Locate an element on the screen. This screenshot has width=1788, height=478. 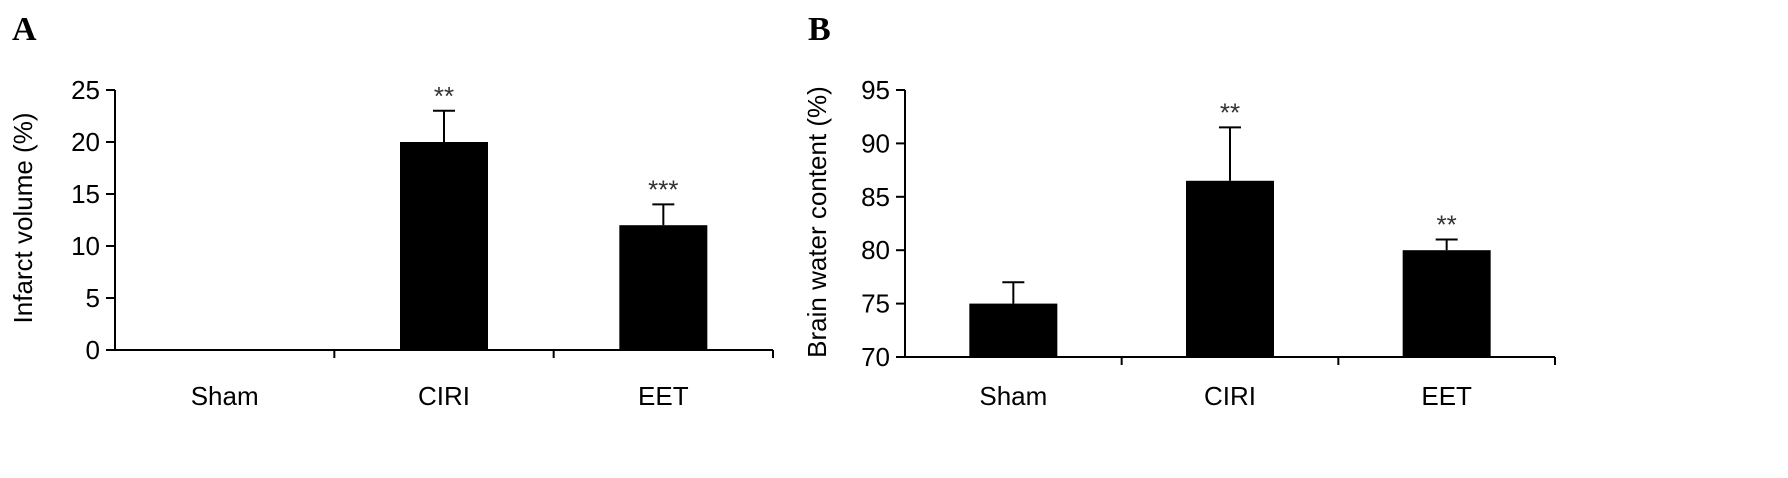
panel-a-y-axis-title: Infarct volume (%) is located at coordinates (23, 218).